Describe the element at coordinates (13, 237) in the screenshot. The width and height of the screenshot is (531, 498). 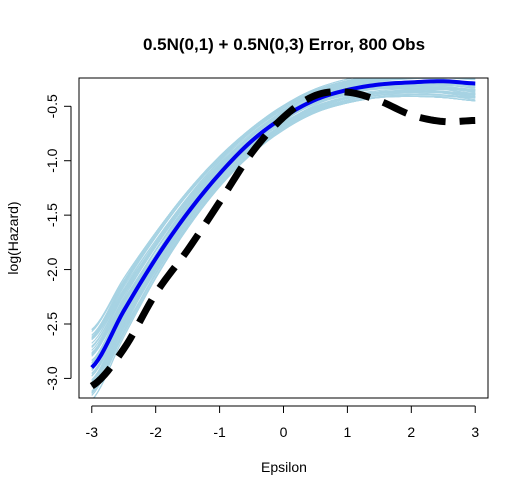
I see `y-axis-label: log(Hazard)` at that location.